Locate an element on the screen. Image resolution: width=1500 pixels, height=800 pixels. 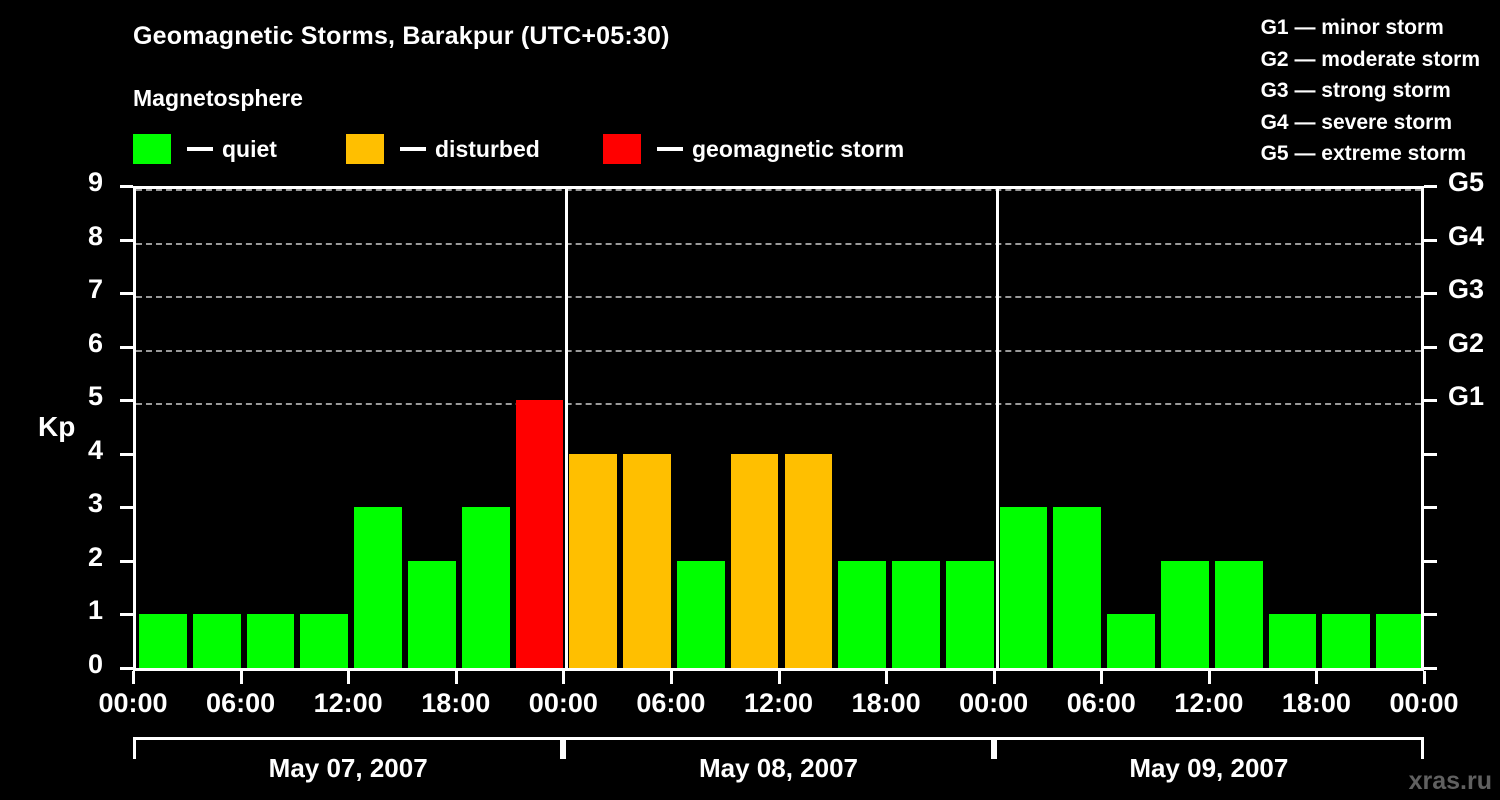
y-tick-label-0: 0 is located at coordinates (95, 664).